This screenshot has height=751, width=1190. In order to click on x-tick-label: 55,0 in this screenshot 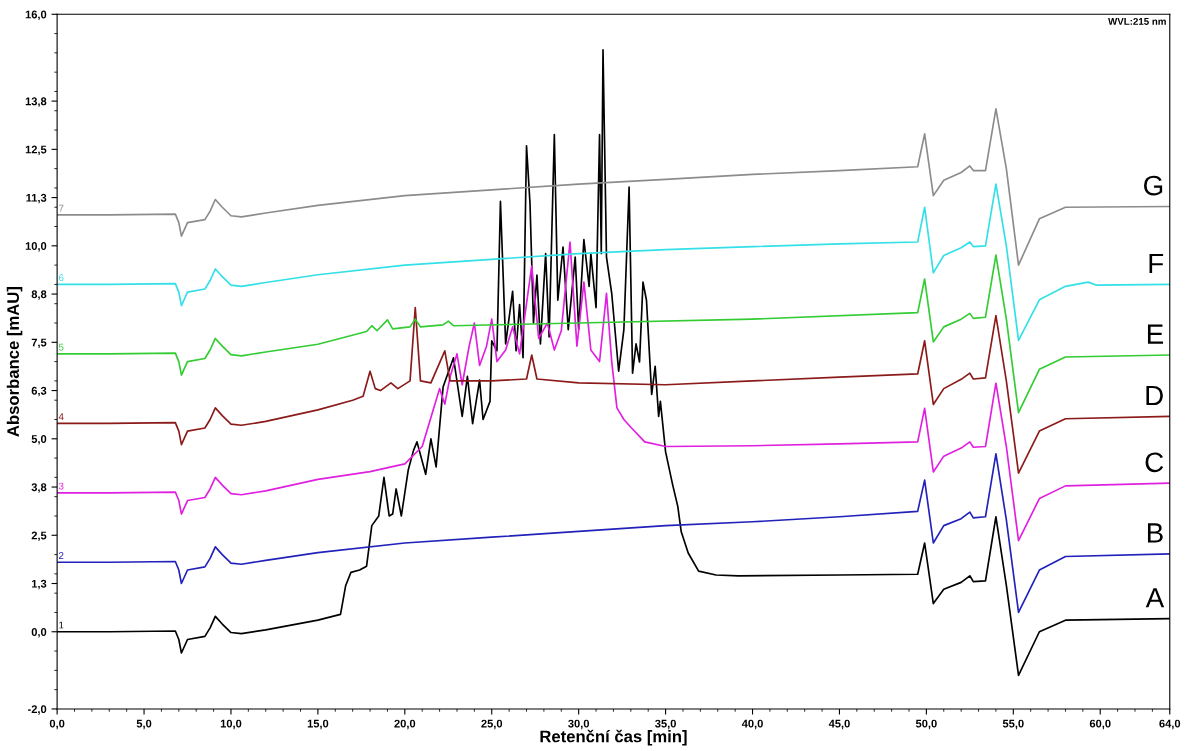, I will do `click(1013, 724)`.